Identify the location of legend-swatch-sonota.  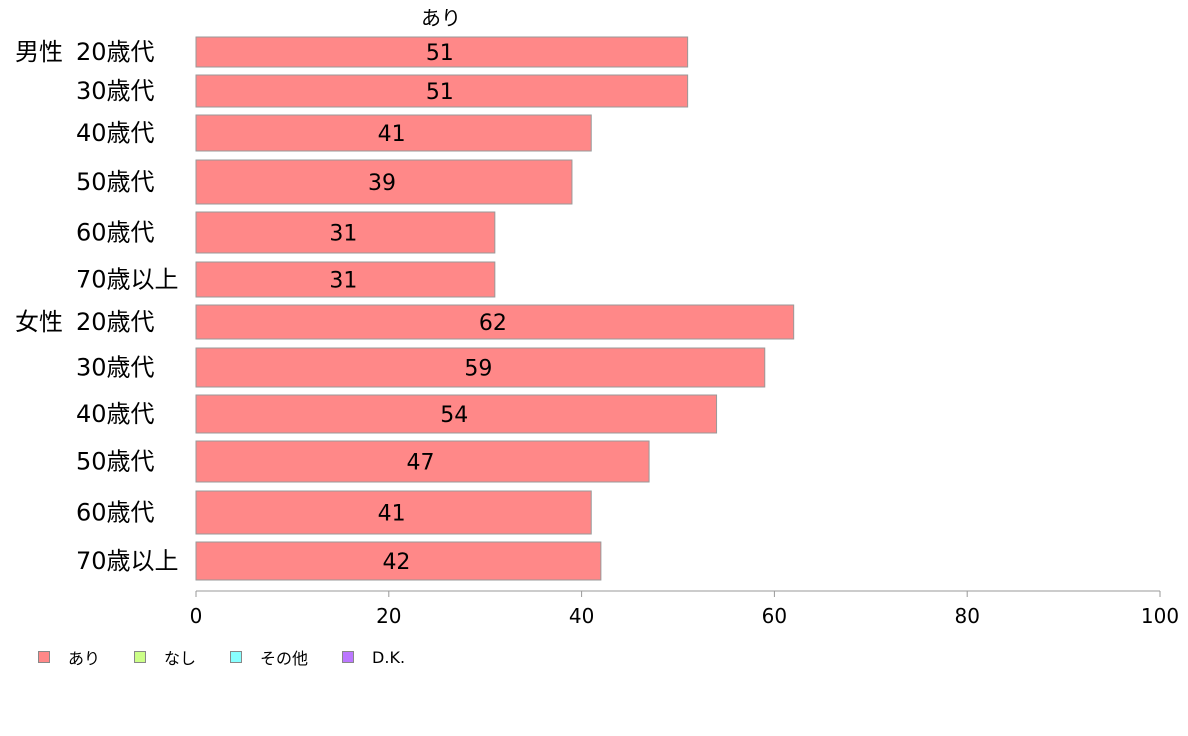
(236, 657).